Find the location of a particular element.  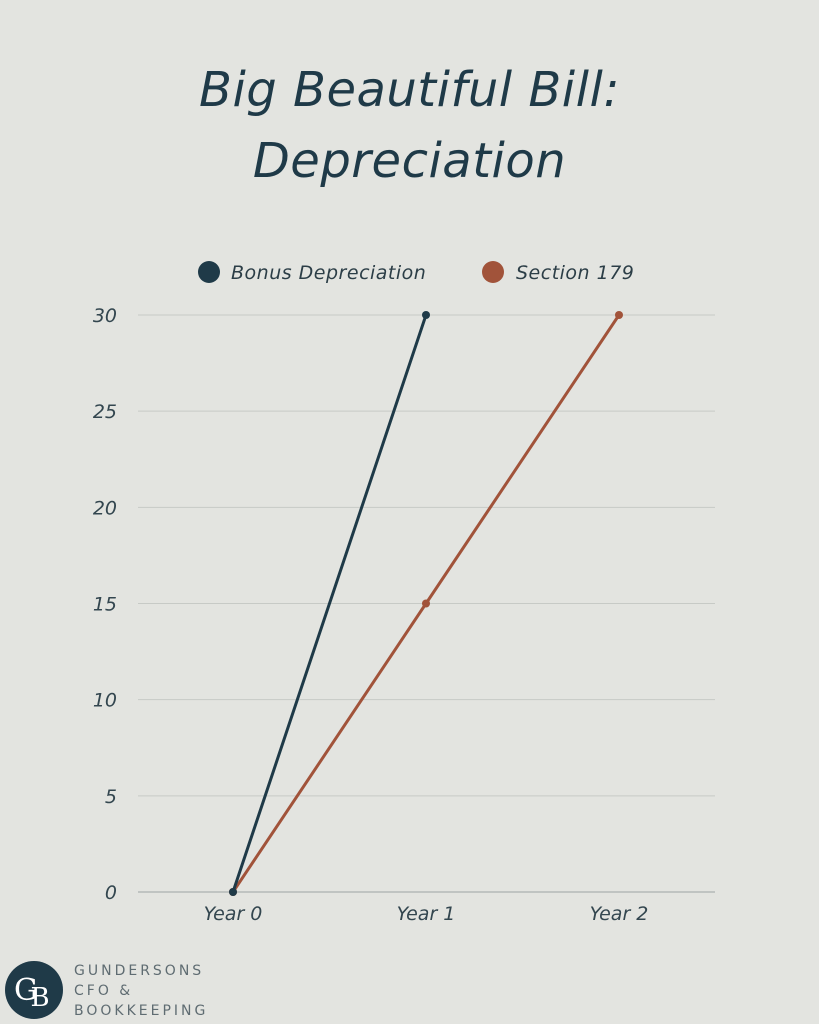

y-tick-label-30: 30 is located at coordinates (105, 316).